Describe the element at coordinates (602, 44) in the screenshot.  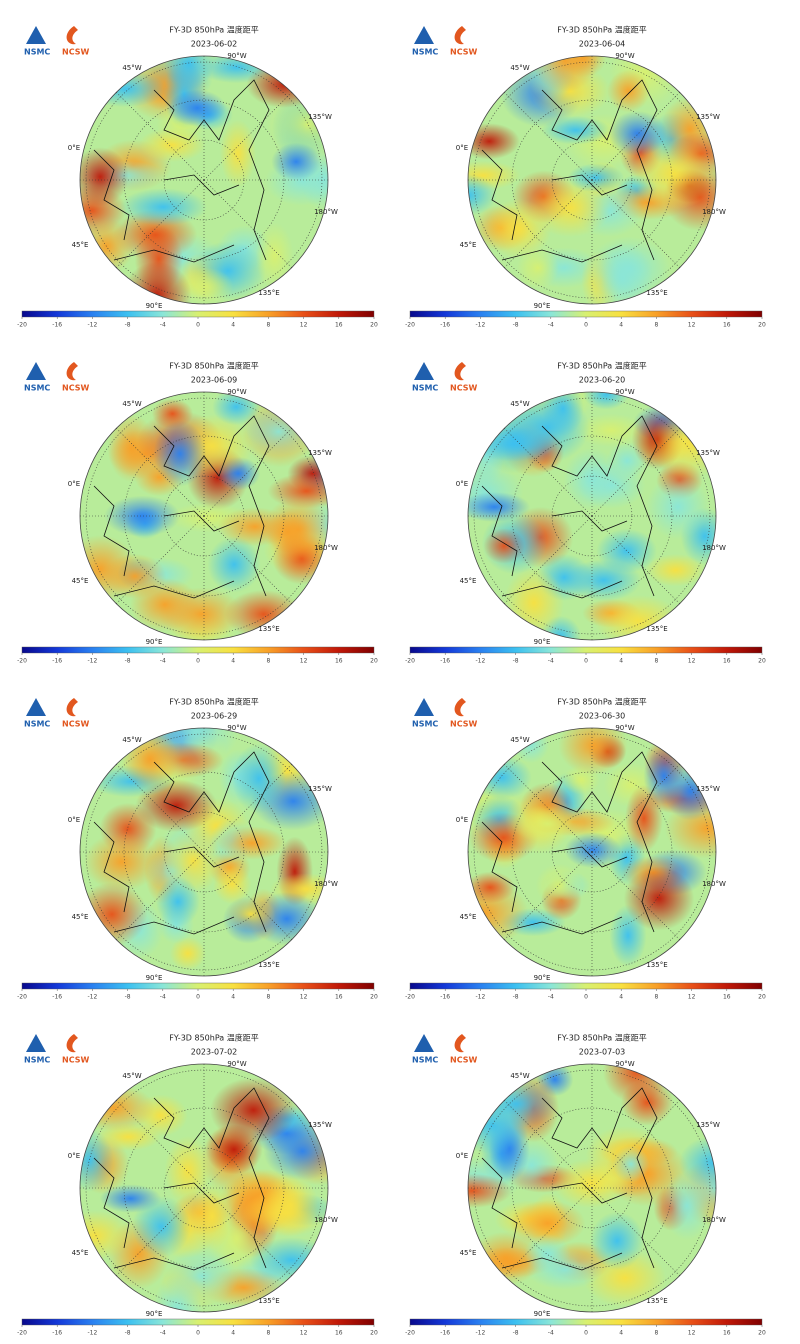
I see `panel-date: 2023-06-04` at that location.